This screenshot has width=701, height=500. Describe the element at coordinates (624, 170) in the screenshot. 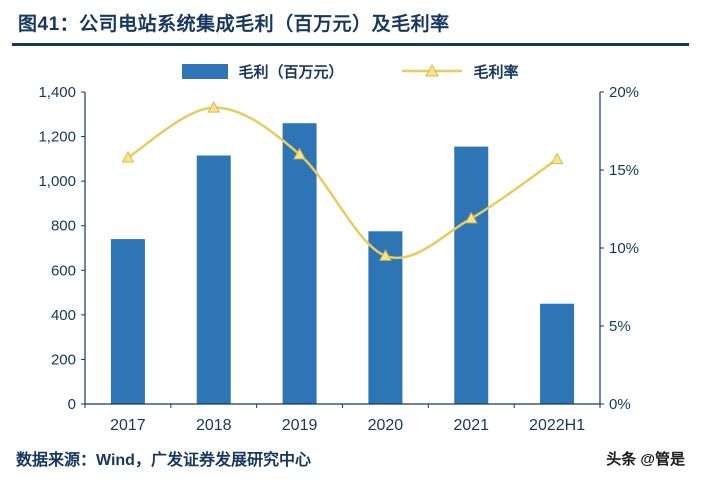

I see `y-axis-right-label: 15%` at that location.